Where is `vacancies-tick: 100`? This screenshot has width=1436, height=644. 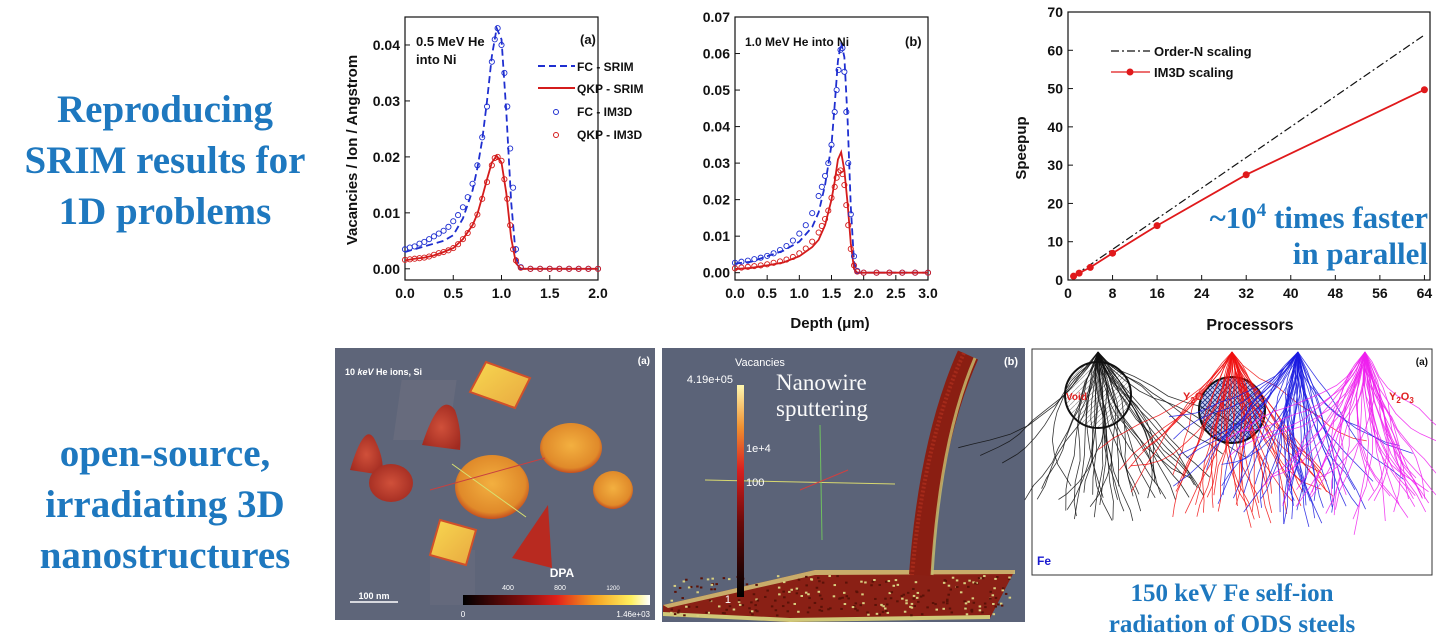 vacancies-tick: 100 is located at coordinates (755, 483).